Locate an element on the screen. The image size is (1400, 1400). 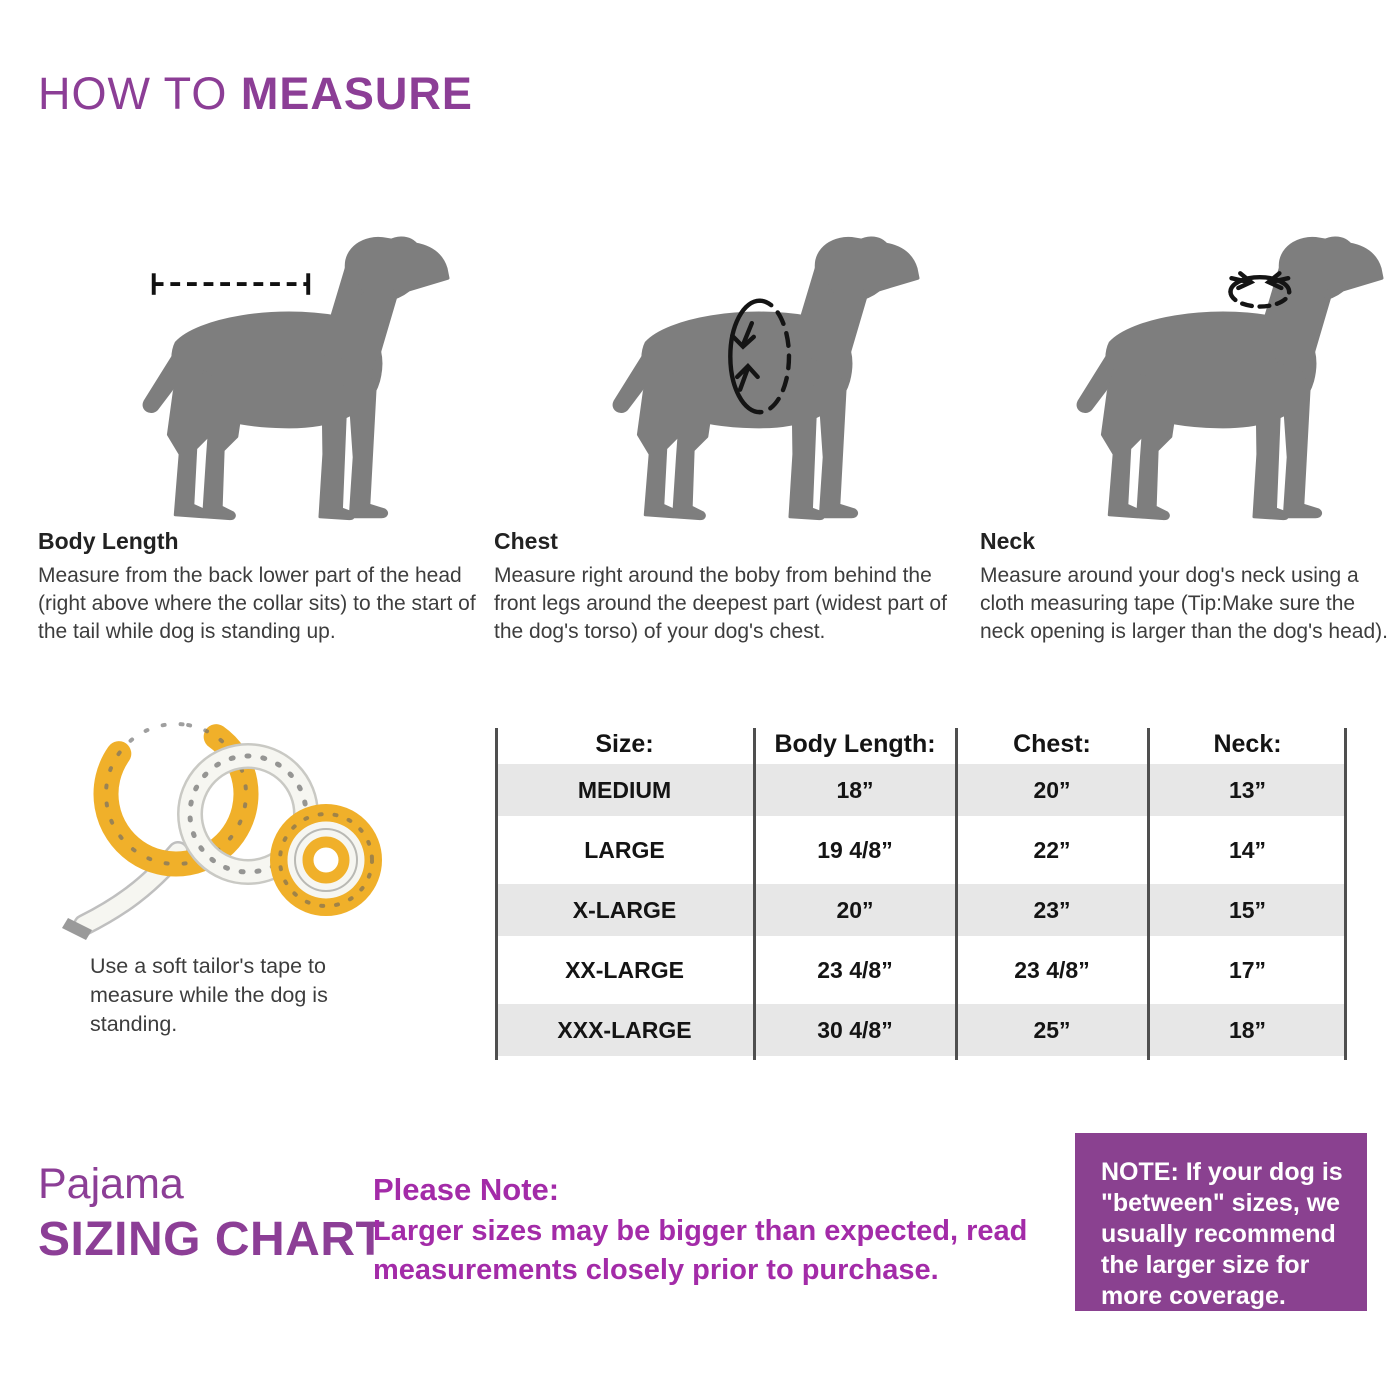
dog-body-length-diagram-icon is located at coordinates (274, 374).